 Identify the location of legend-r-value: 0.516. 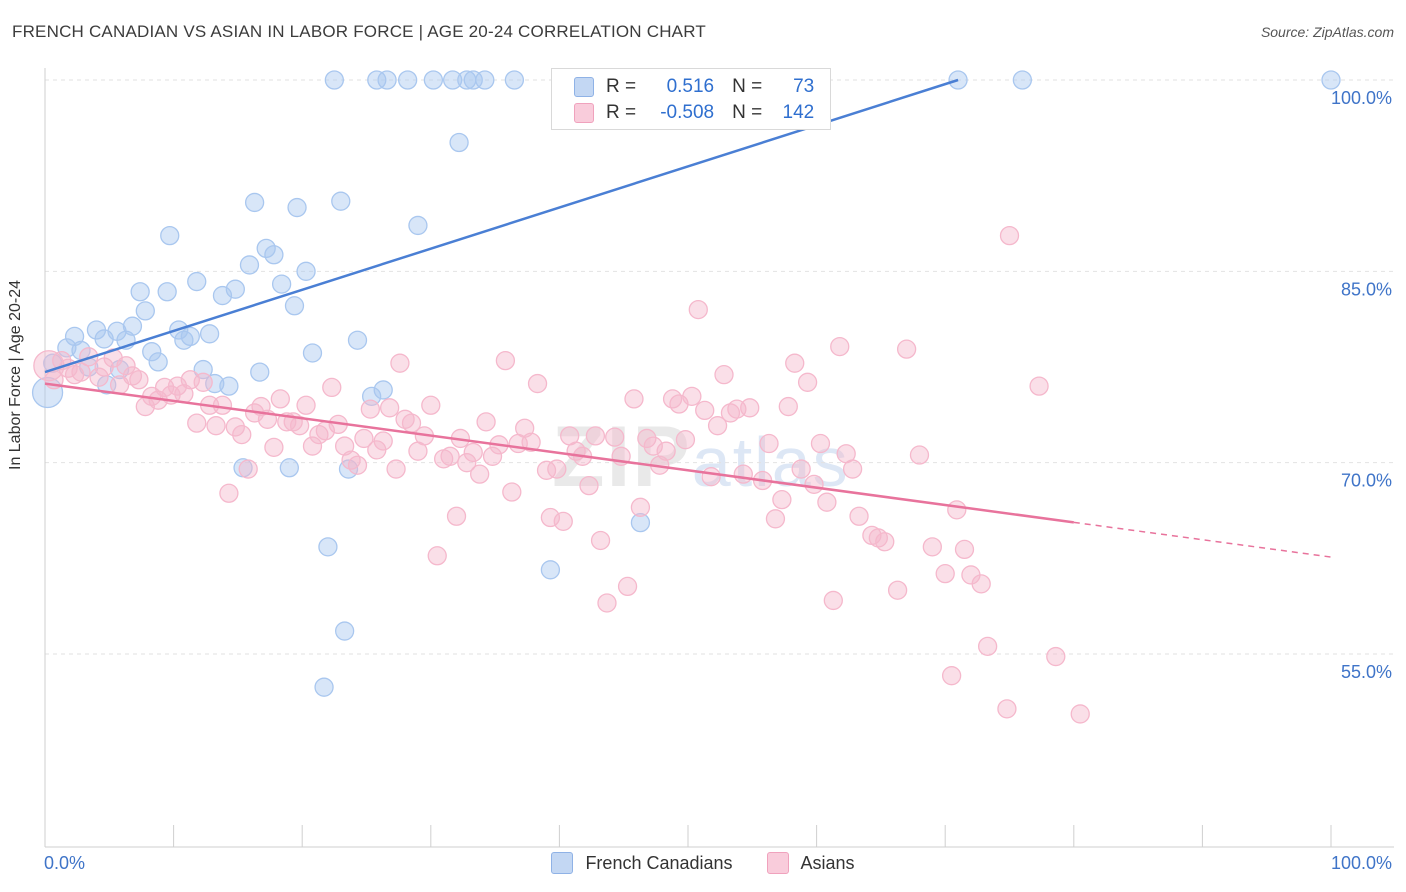
(690, 86).